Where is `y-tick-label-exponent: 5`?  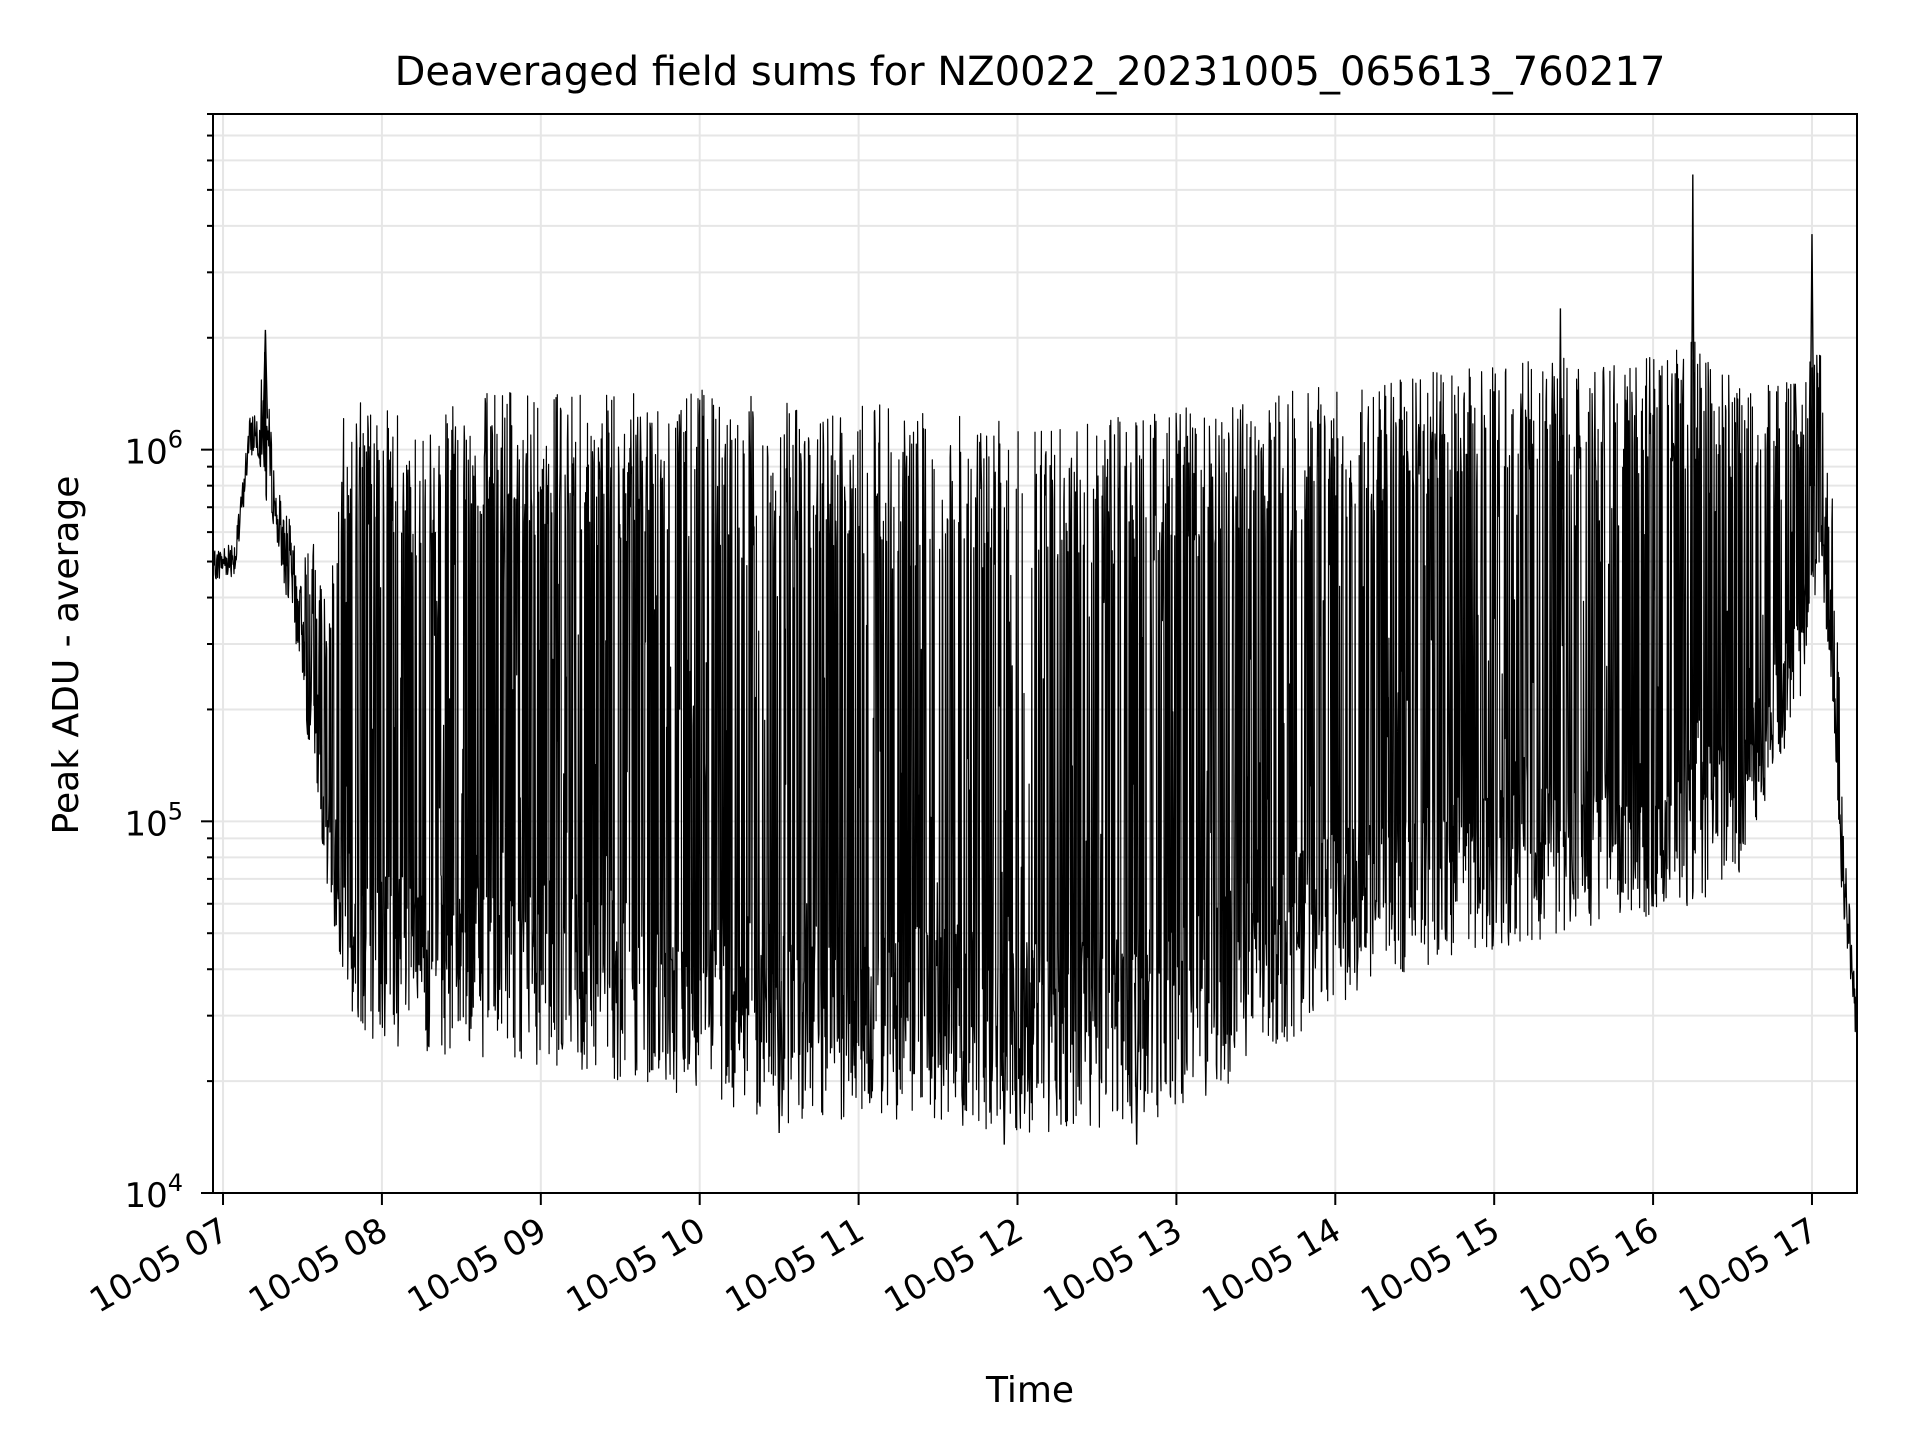 y-tick-label-exponent: 5 is located at coordinates (175, 811).